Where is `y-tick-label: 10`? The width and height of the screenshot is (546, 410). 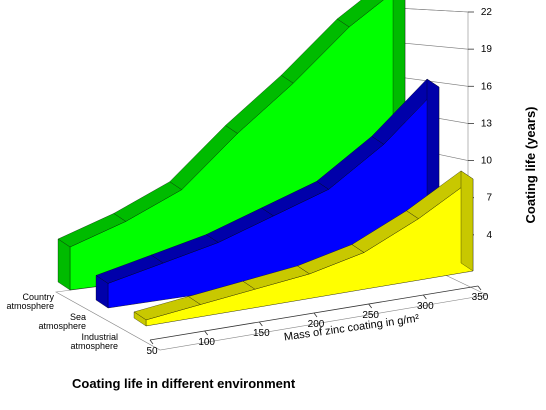 y-tick-label: 10 is located at coordinates (487, 161).